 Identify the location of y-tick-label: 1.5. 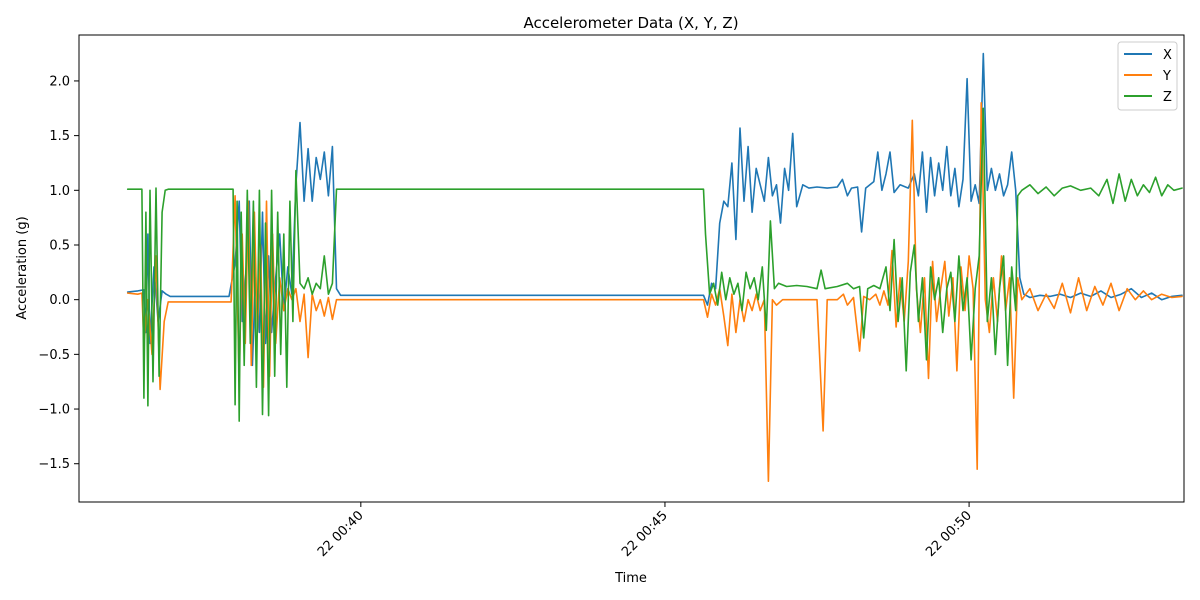
(59, 136).